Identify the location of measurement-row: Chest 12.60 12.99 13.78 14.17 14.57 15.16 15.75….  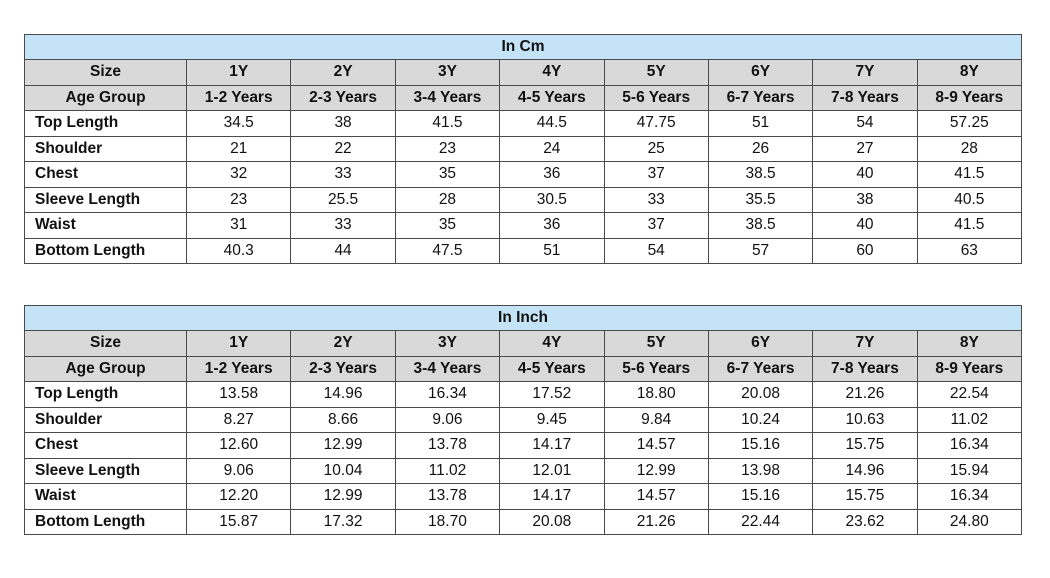
(523, 445).